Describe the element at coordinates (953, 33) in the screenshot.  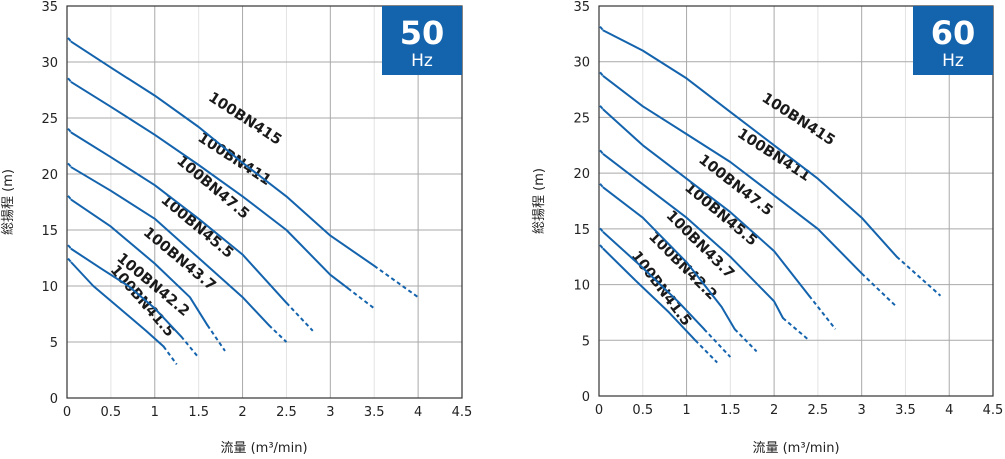
I see `frequency-value: 60` at that location.